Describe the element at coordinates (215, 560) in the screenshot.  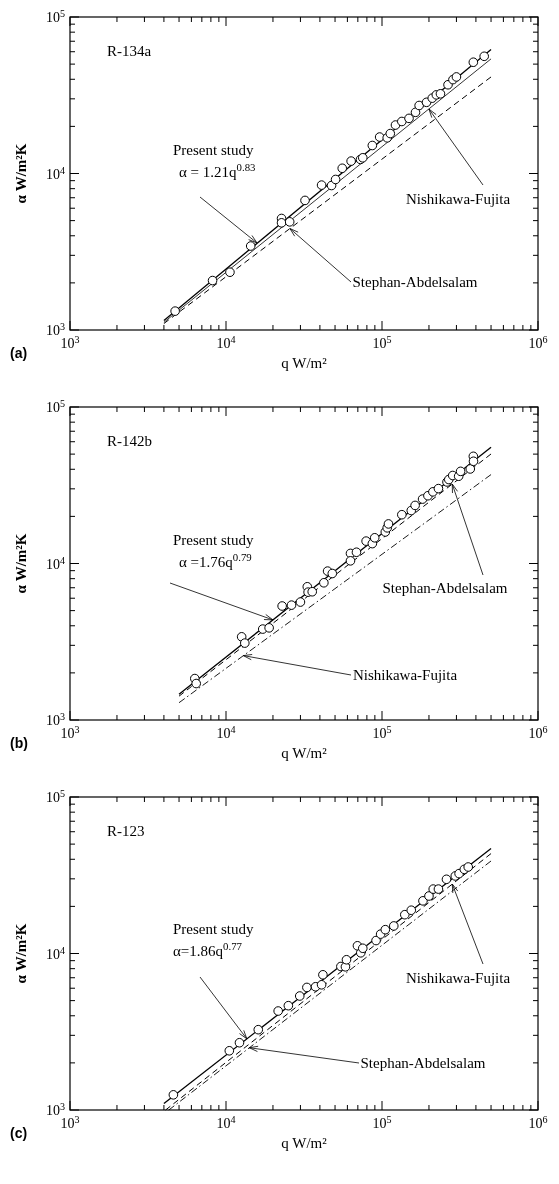
I see `annotation: α =1.76q$^{0.79}$` at that location.